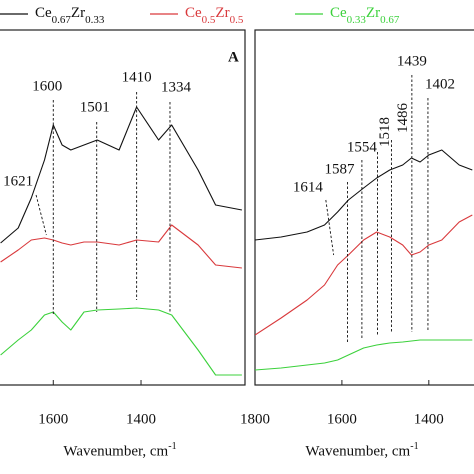 The width and height of the screenshot is (474, 474). Describe the element at coordinates (362, 147) in the screenshot. I see `annotation-label: 1554` at that location.